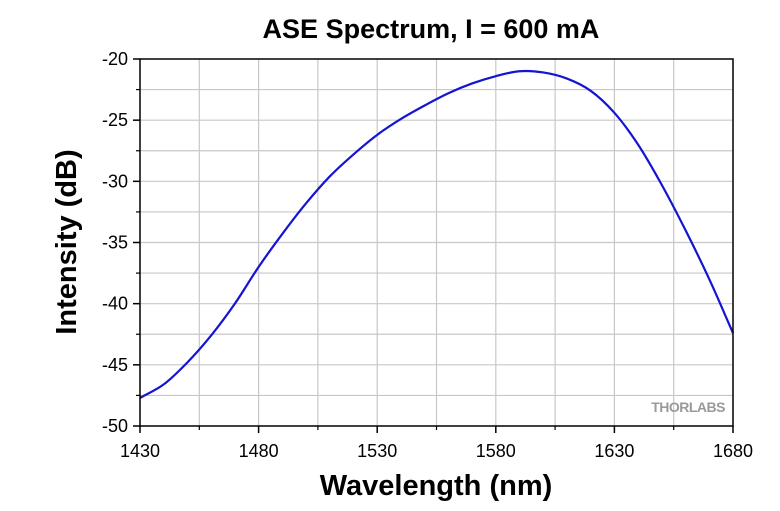  What do you see at coordinates (259, 451) in the screenshot?
I see `x-tick-label: 1480` at bounding box center [259, 451].